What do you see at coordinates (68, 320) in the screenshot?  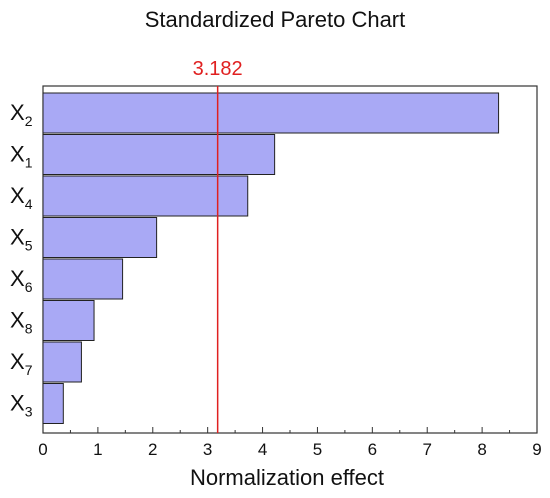 I see `bar-x8` at bounding box center [68, 320].